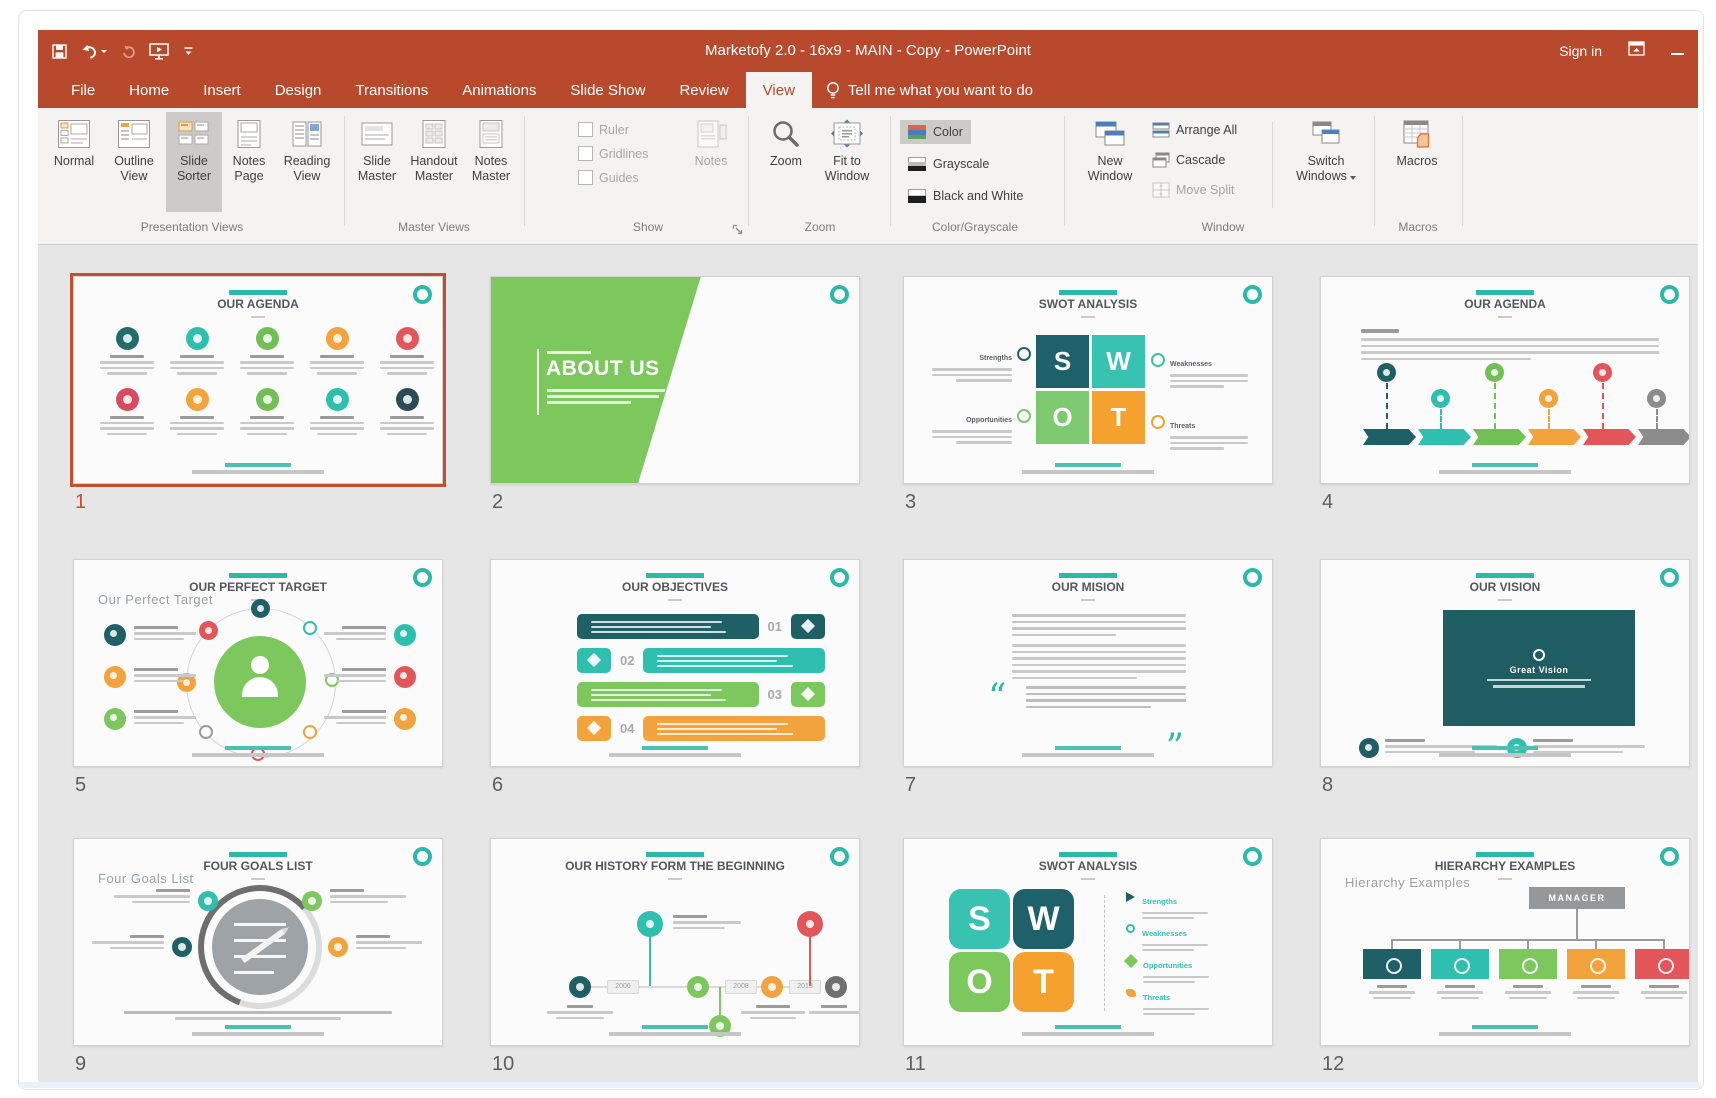 The height and width of the screenshot is (1098, 1716). What do you see at coordinates (188, 51) in the screenshot?
I see `customize-qat-button` at bounding box center [188, 51].